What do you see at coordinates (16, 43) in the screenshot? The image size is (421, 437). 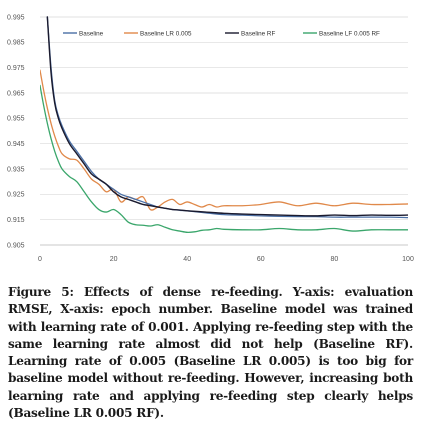 I see `y-tick-label: 0.985` at bounding box center [16, 43].